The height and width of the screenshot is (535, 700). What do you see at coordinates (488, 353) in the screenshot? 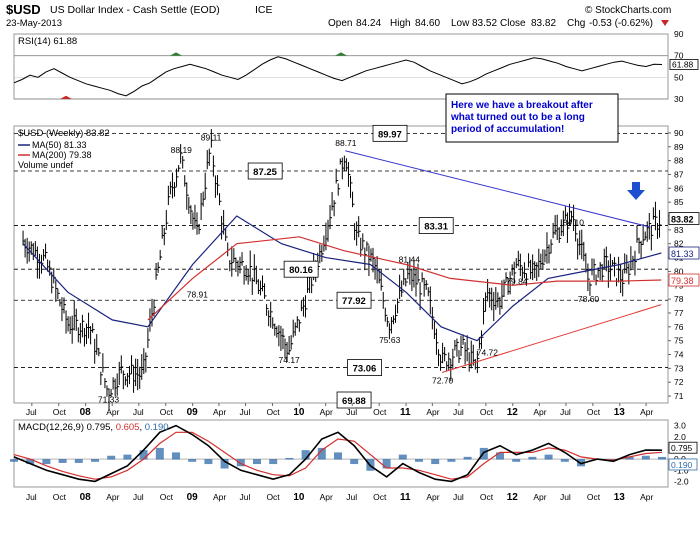
I see `price-annotation: 74.72` at bounding box center [488, 353].